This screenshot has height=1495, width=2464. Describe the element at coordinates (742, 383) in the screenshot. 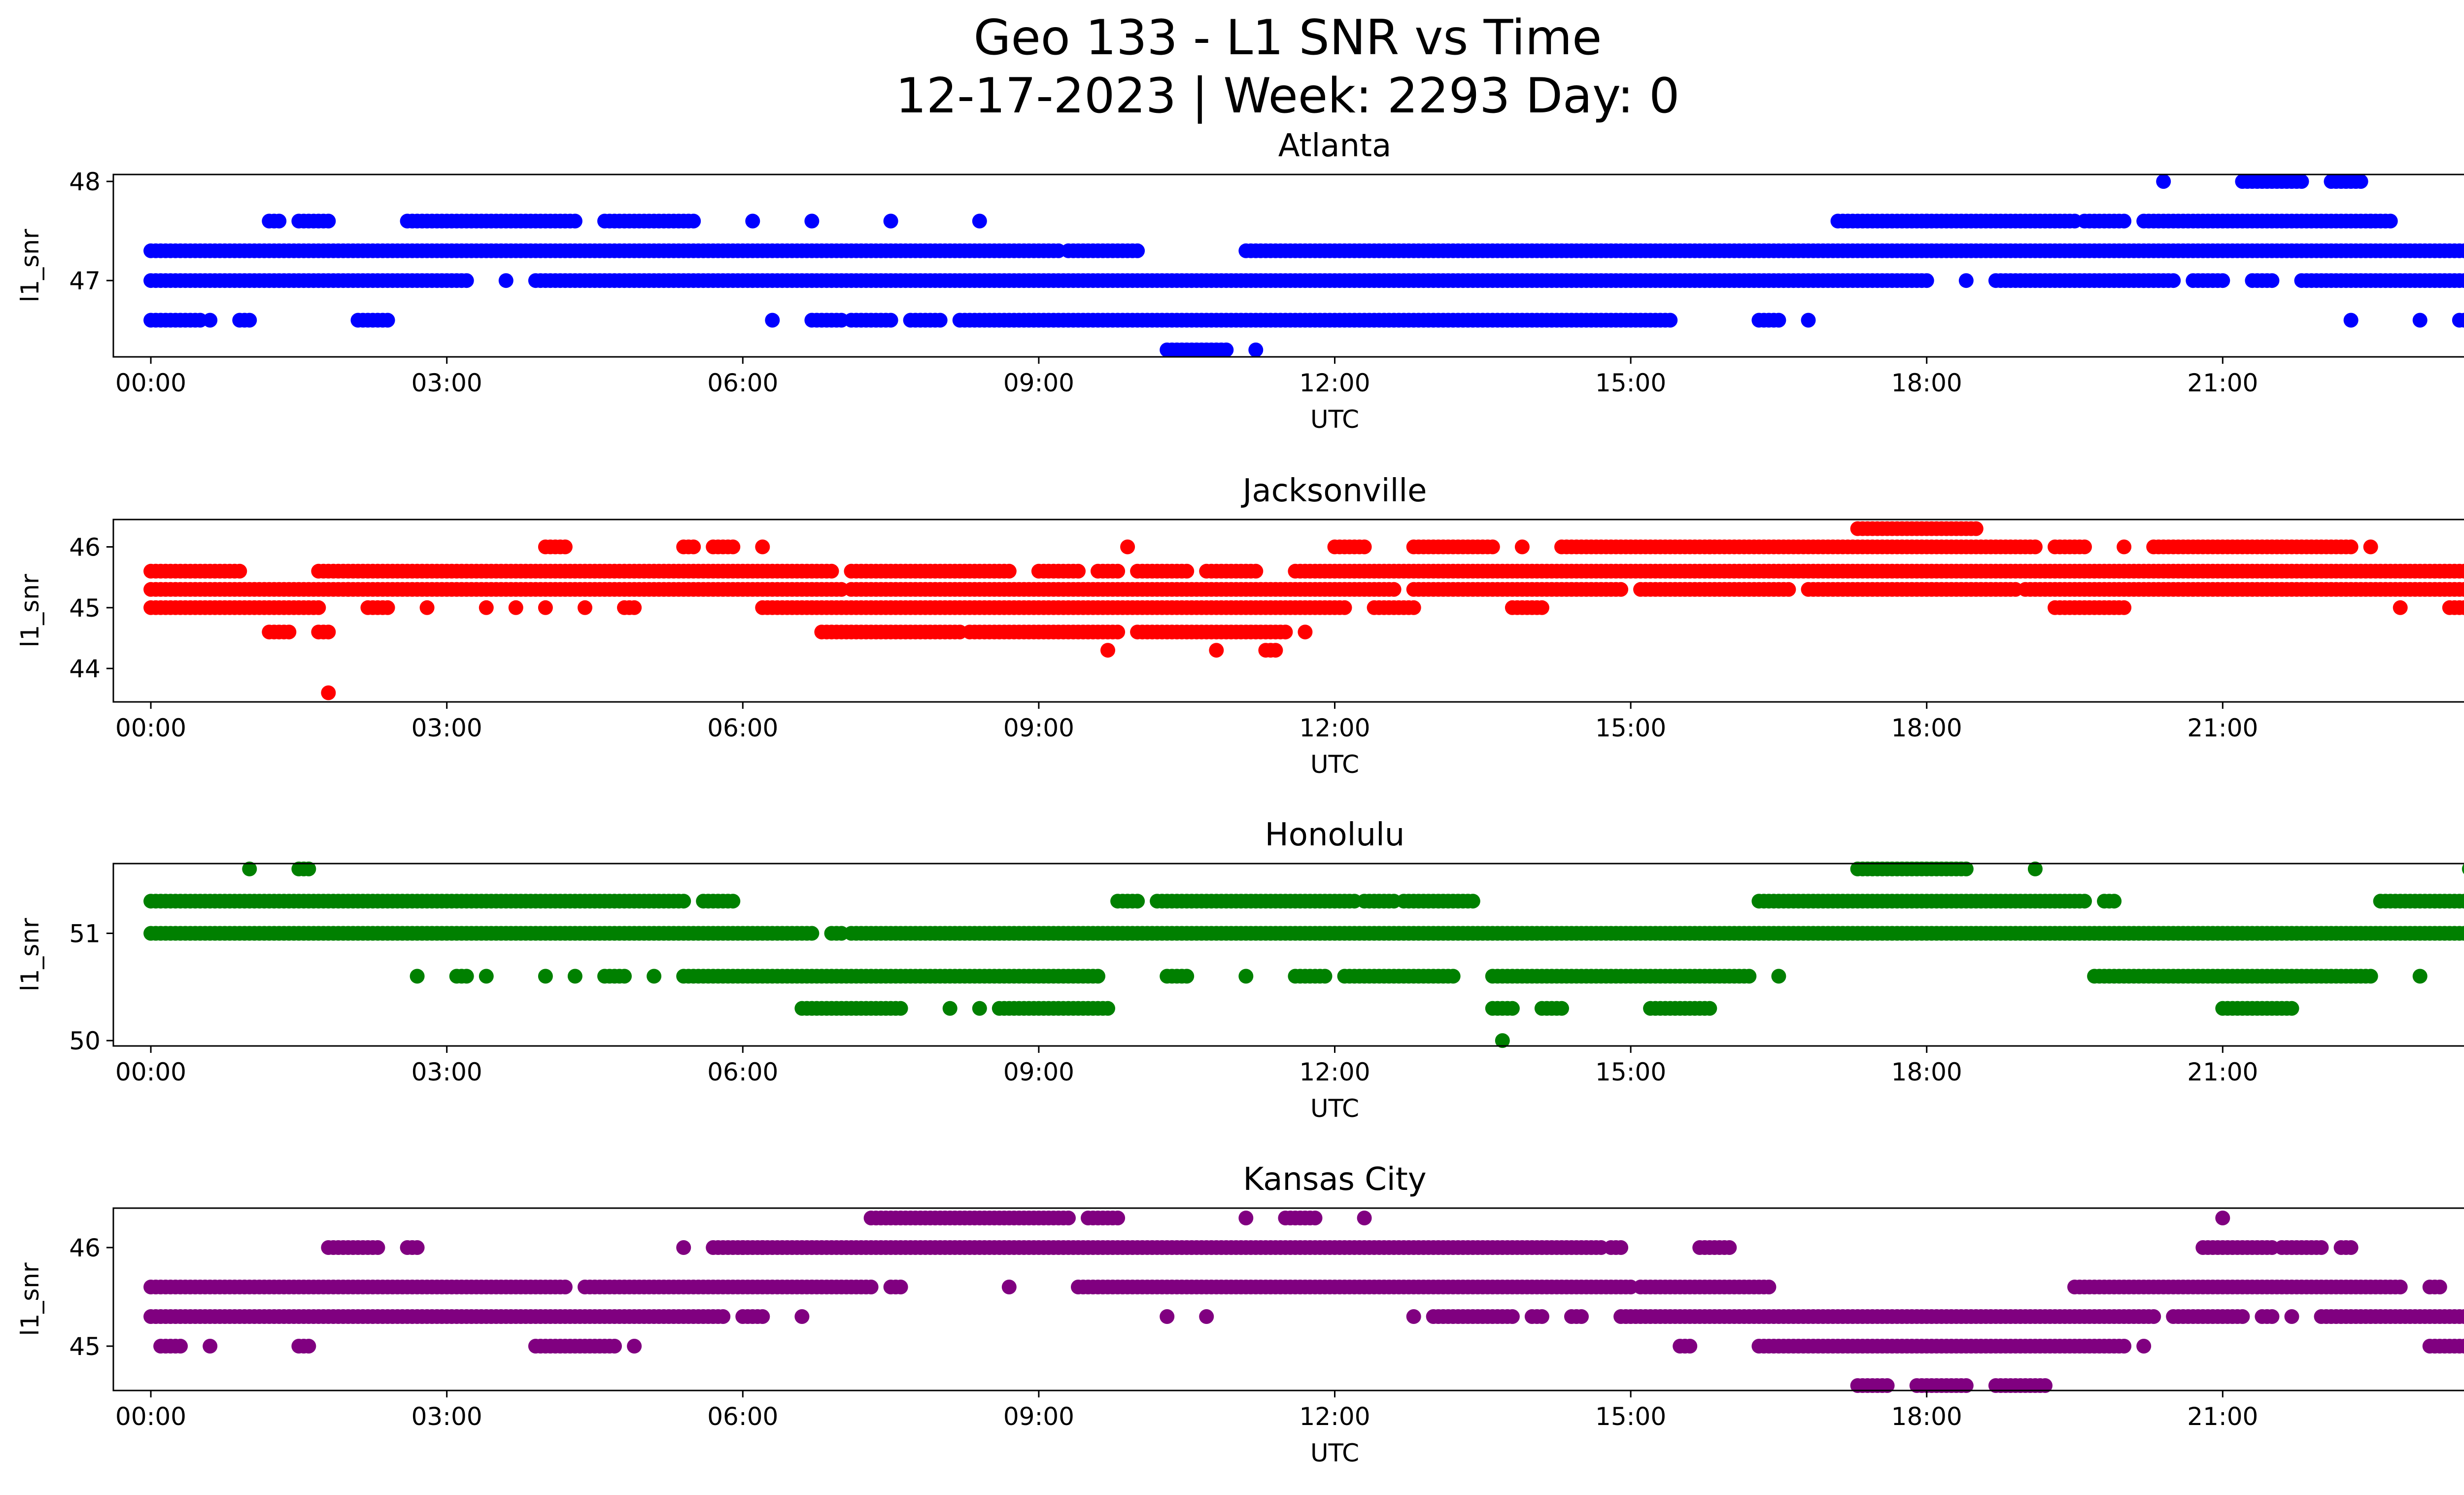

I see `x-tick-label: 06:00` at that location.